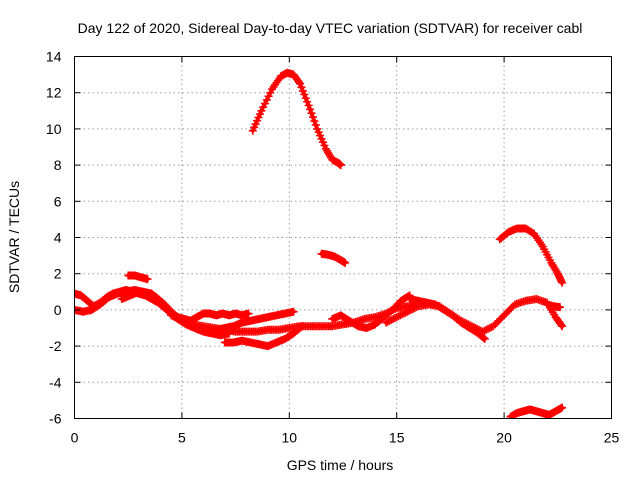  Describe the element at coordinates (55, 419) in the screenshot. I see `y-tick-label: -6` at that location.